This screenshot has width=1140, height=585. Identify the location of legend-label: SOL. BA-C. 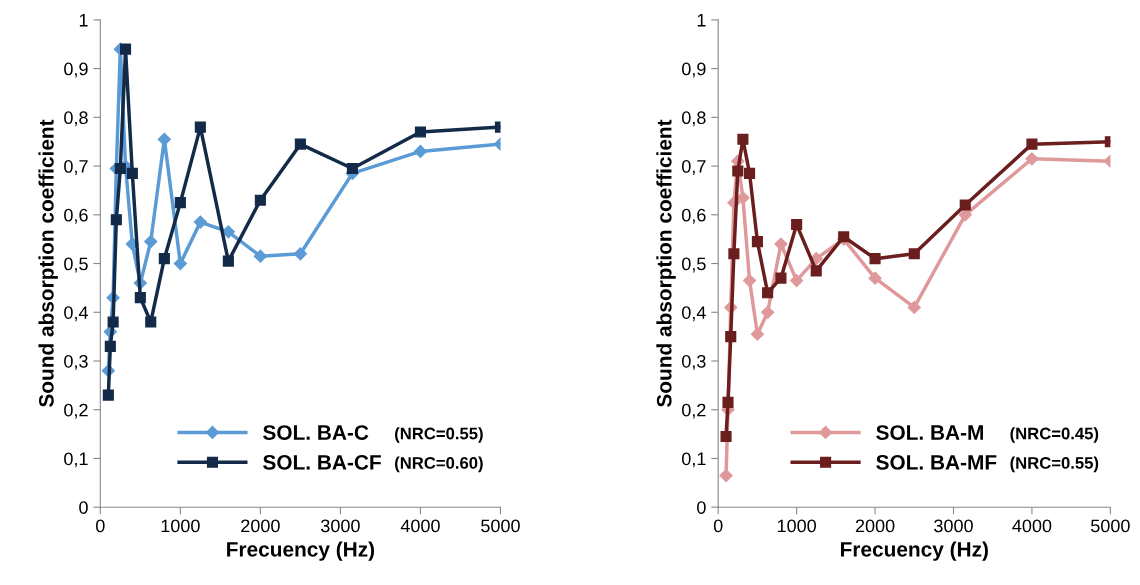
(316, 432).